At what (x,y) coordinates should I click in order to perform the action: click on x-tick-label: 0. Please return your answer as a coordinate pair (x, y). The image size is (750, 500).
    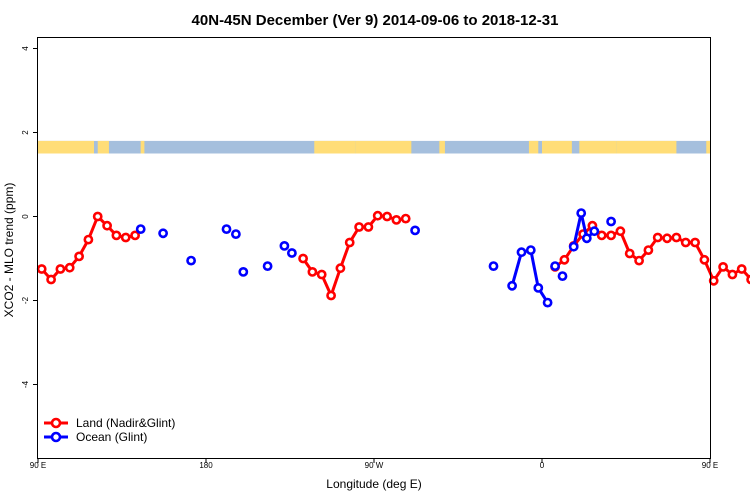
    Looking at the image, I should click on (542, 465).